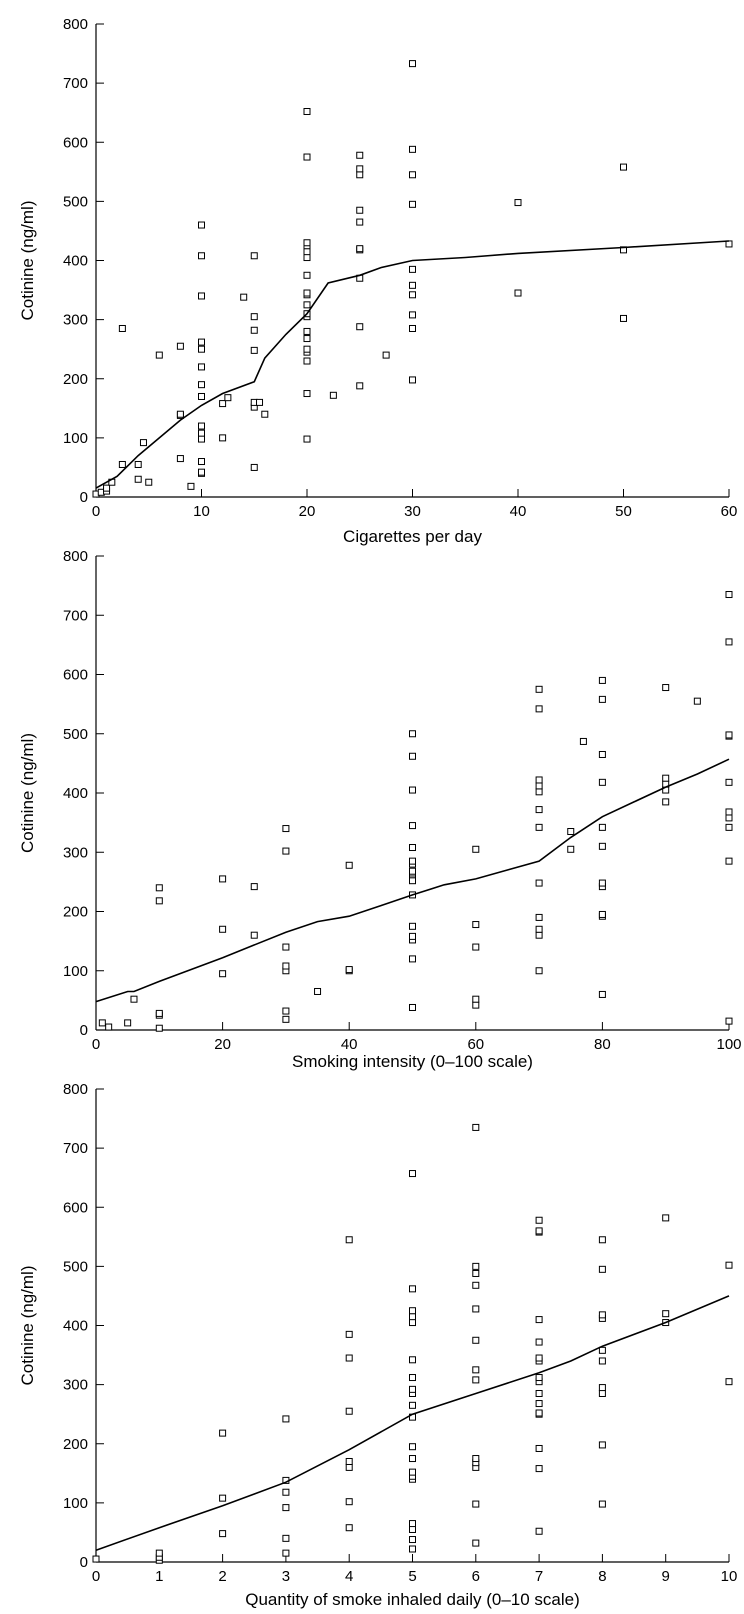  I want to click on x-axis-label: Cigarettes per day, so click(412, 536).